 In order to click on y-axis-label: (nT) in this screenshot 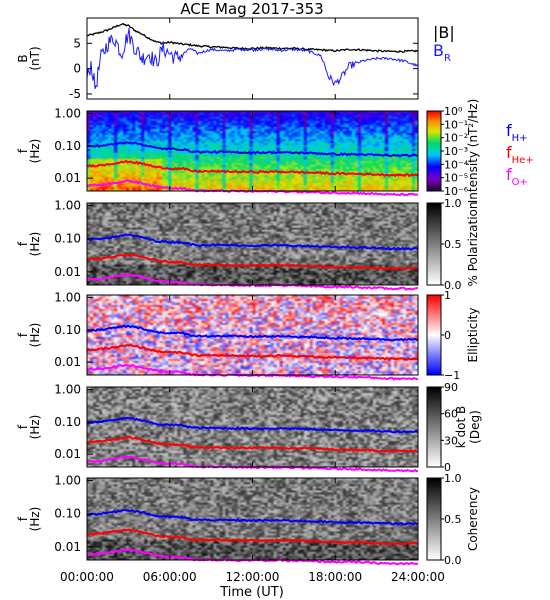, I will do `click(35, 58)`.